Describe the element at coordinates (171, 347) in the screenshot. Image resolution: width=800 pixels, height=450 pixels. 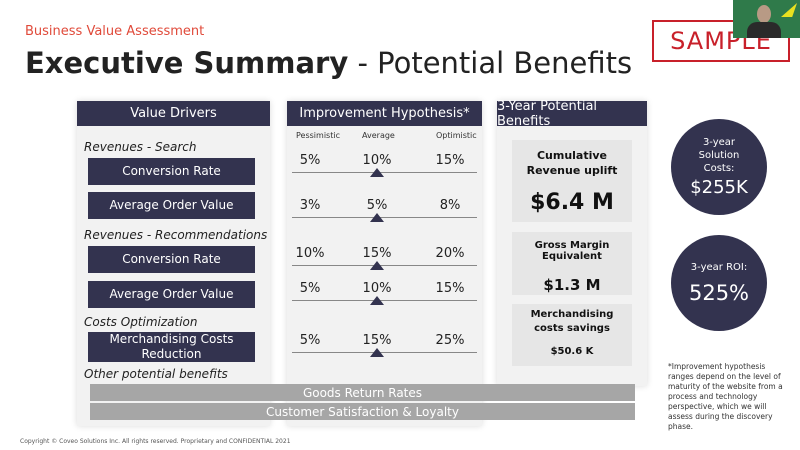
I see `driver-merchandising-costs: Merchandising Costs Reduction` at that location.